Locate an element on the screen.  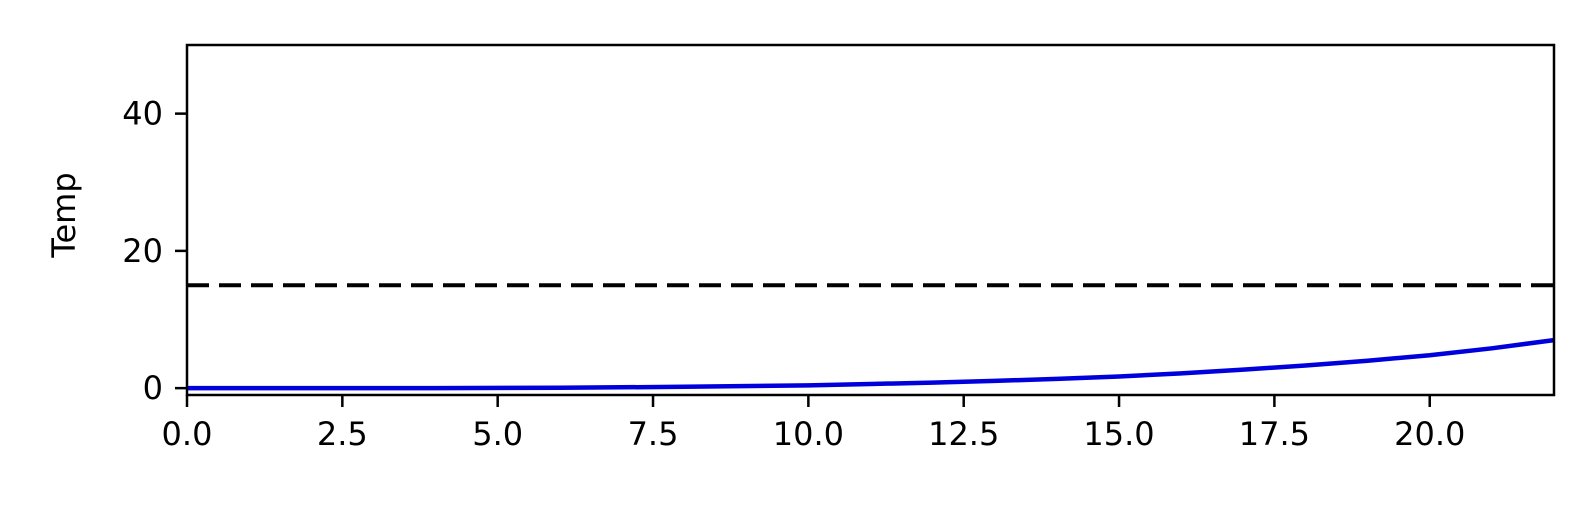
x-tick-label: 17.5 is located at coordinates (1274, 434).